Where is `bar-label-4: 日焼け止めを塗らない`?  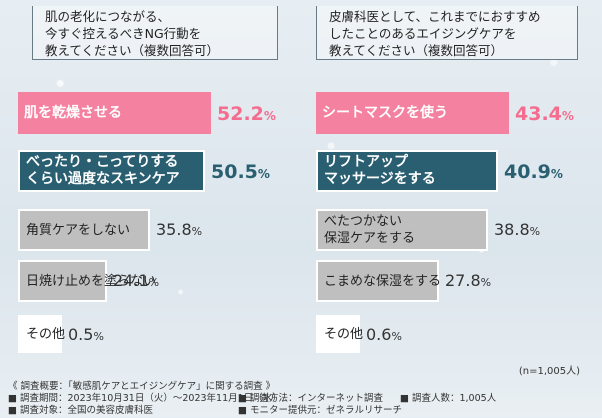 bar-label-4: 日焼け止めを塗らない is located at coordinates (91, 281).